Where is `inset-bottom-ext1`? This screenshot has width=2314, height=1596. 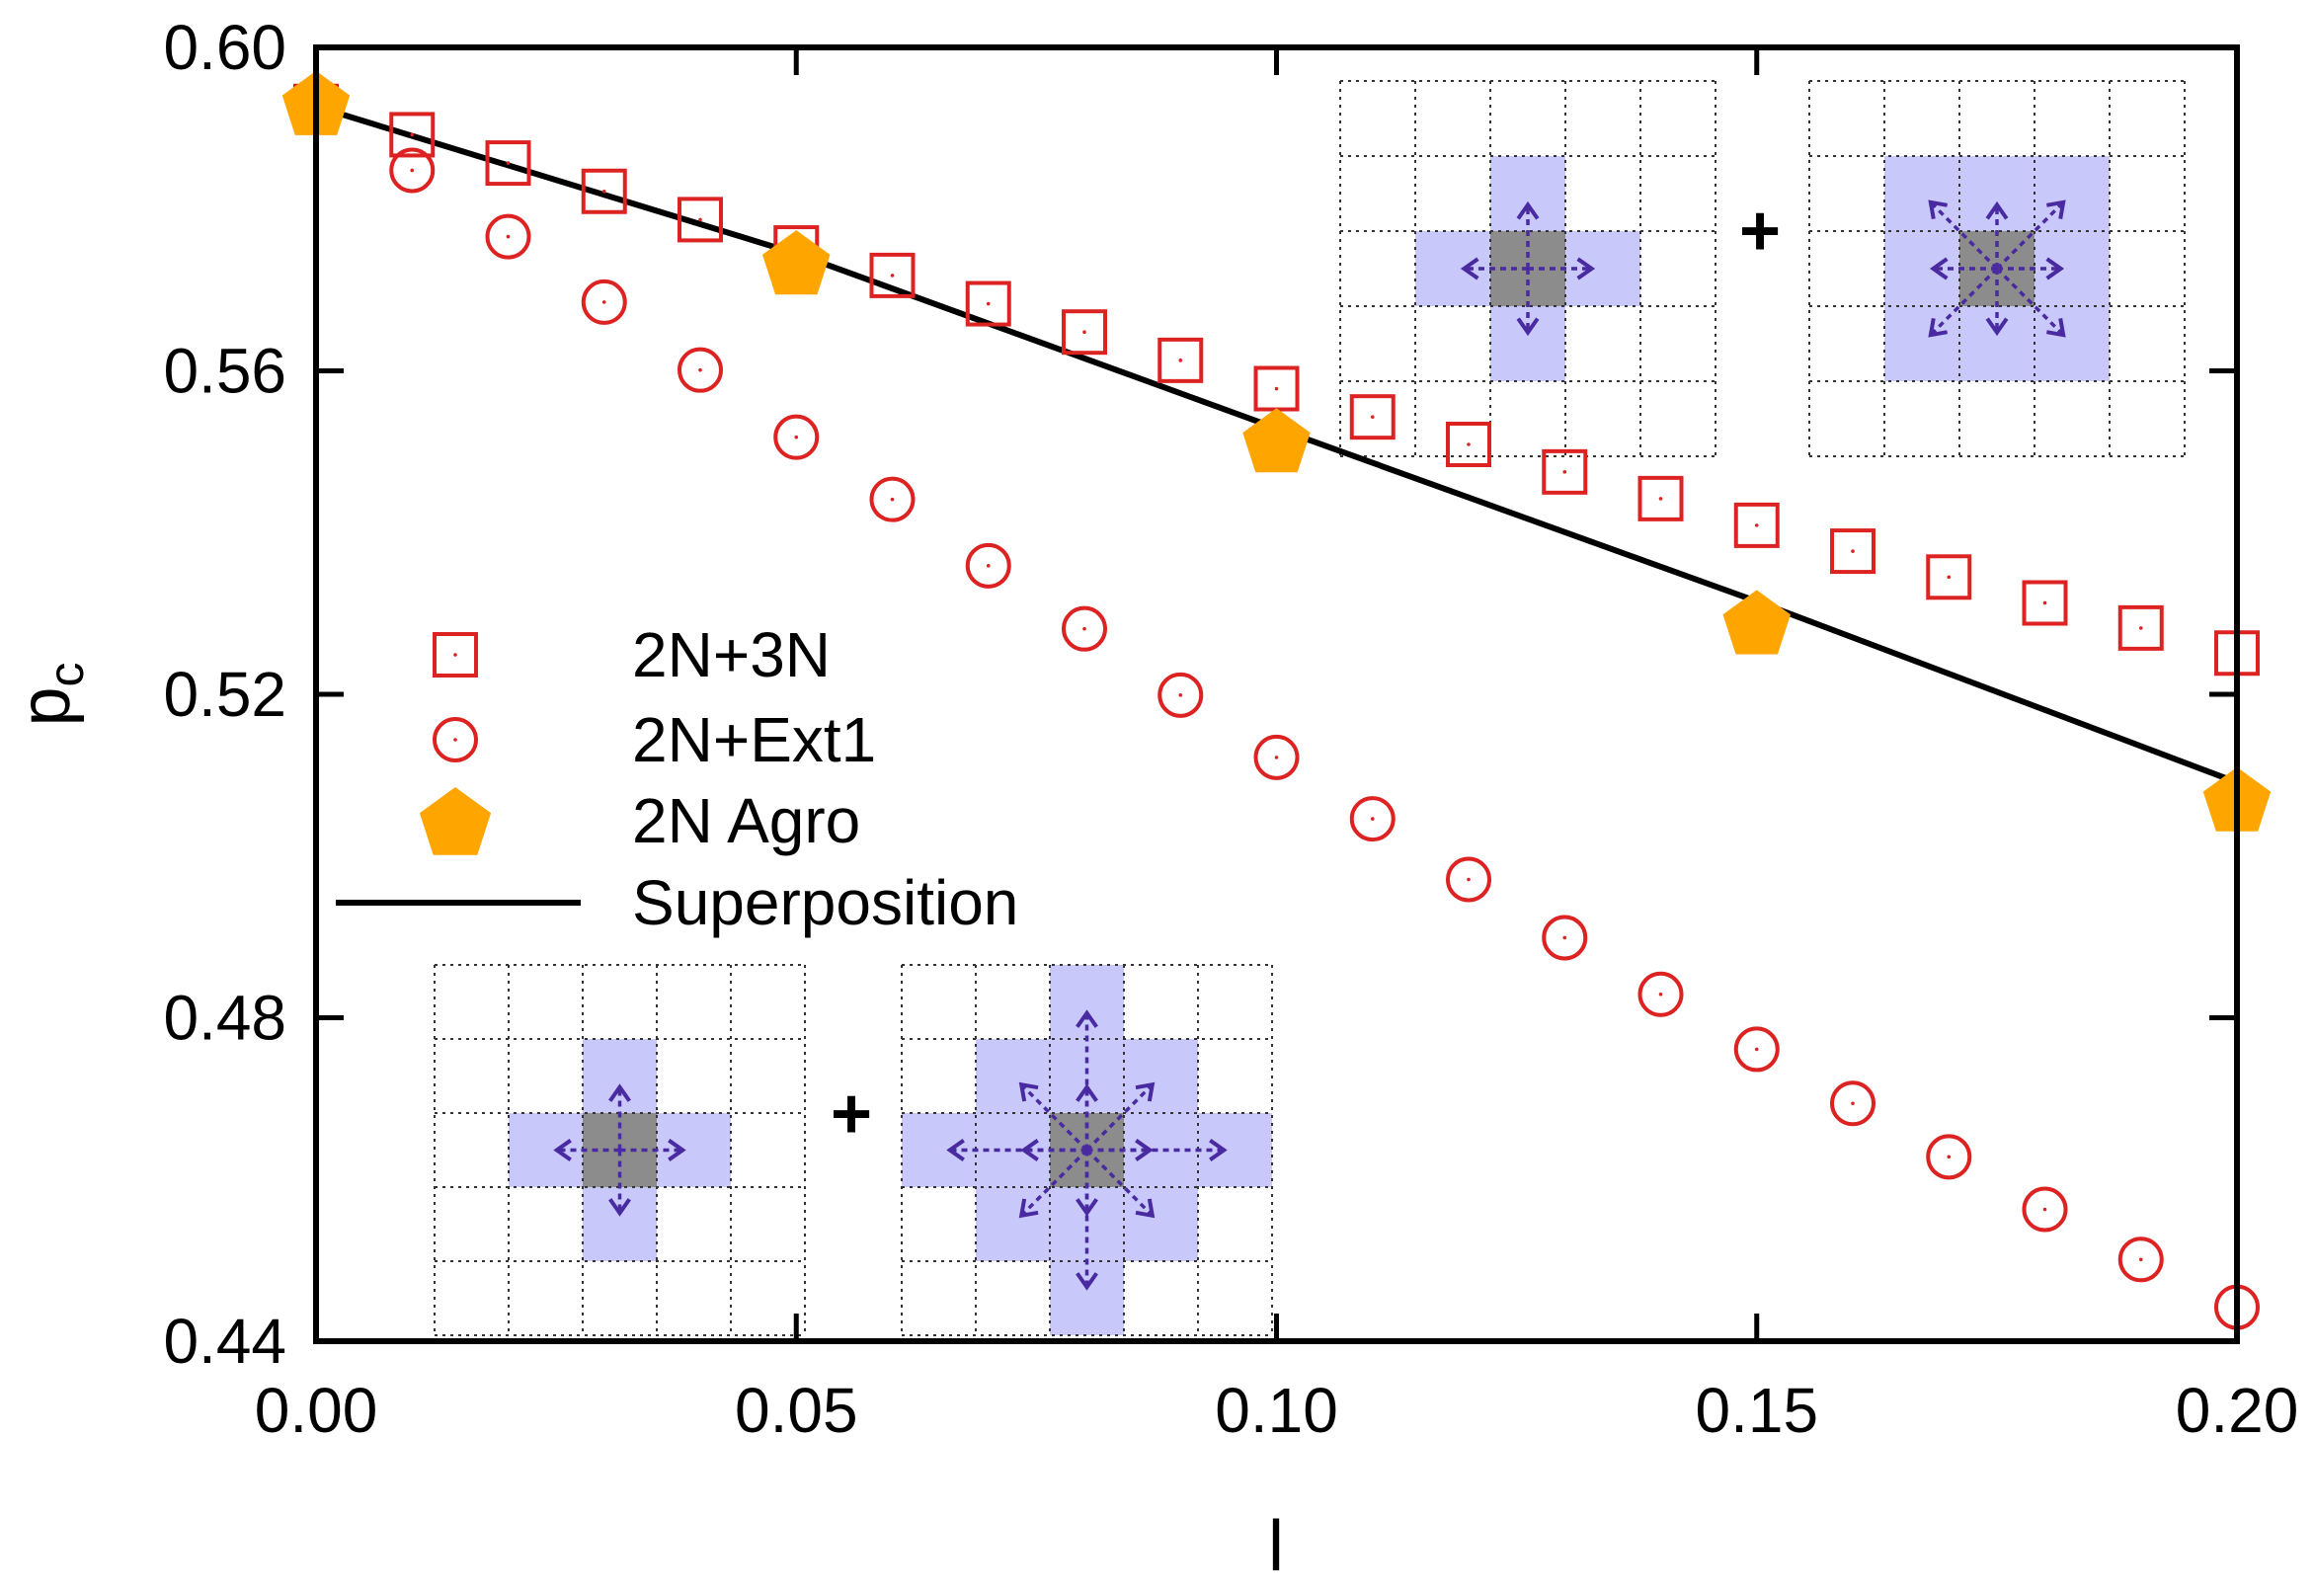
inset-bottom-ext1 is located at coordinates (1087, 1150).